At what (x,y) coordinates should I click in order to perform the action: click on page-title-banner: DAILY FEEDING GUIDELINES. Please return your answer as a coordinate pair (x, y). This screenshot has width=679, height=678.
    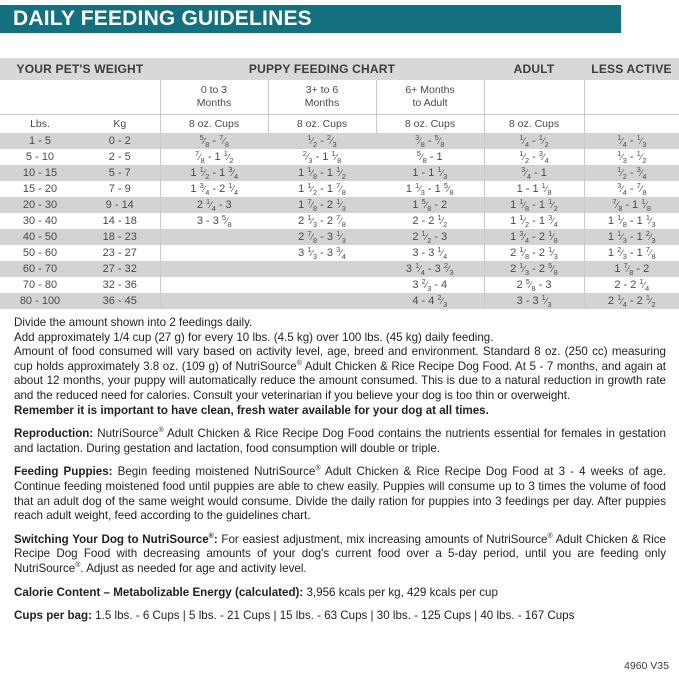
    Looking at the image, I should click on (310, 19).